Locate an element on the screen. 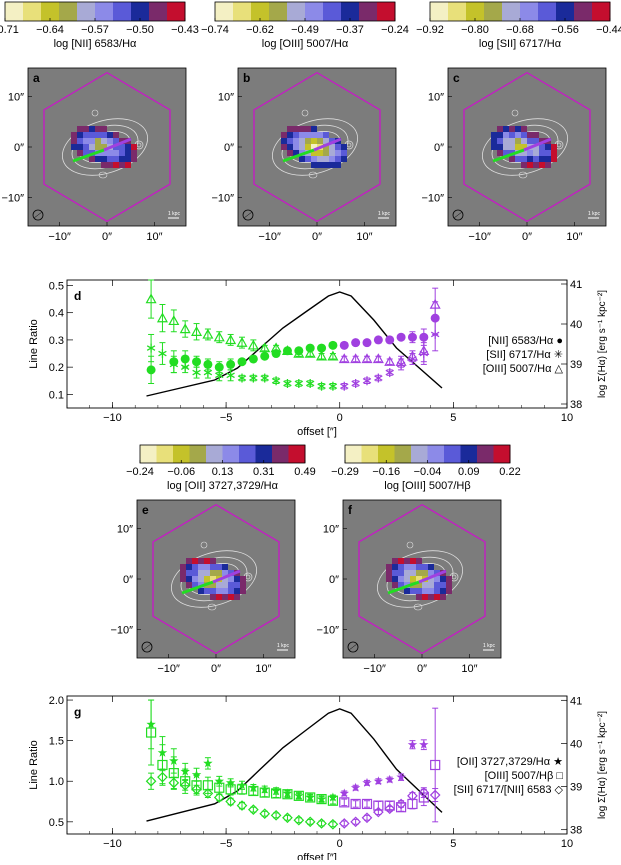  colorbar-tick-label: −0.44 is located at coordinates (608, 30).